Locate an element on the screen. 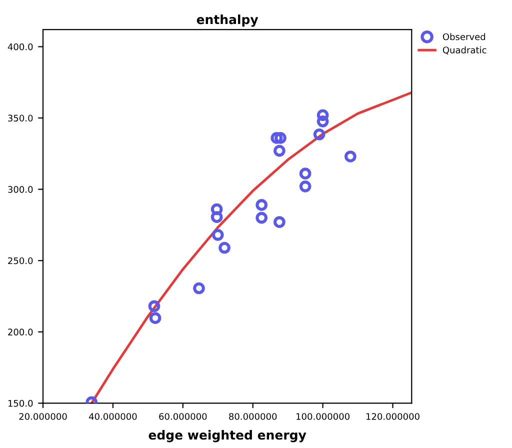 The height and width of the screenshot is (448, 512). y-tick-label: 300.0 is located at coordinates (20, 189).